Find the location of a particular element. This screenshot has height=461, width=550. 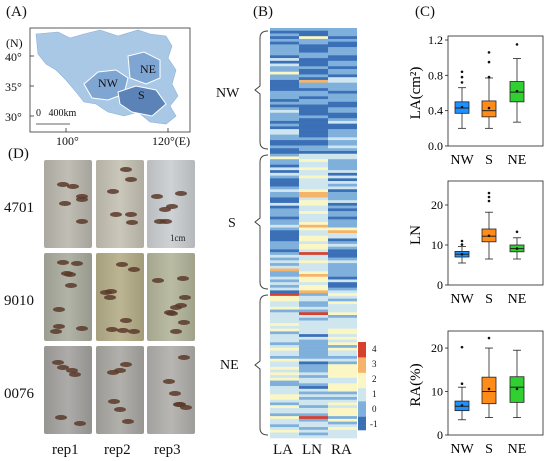

heatmap-col-label-la: LA is located at coordinates (283, 450).